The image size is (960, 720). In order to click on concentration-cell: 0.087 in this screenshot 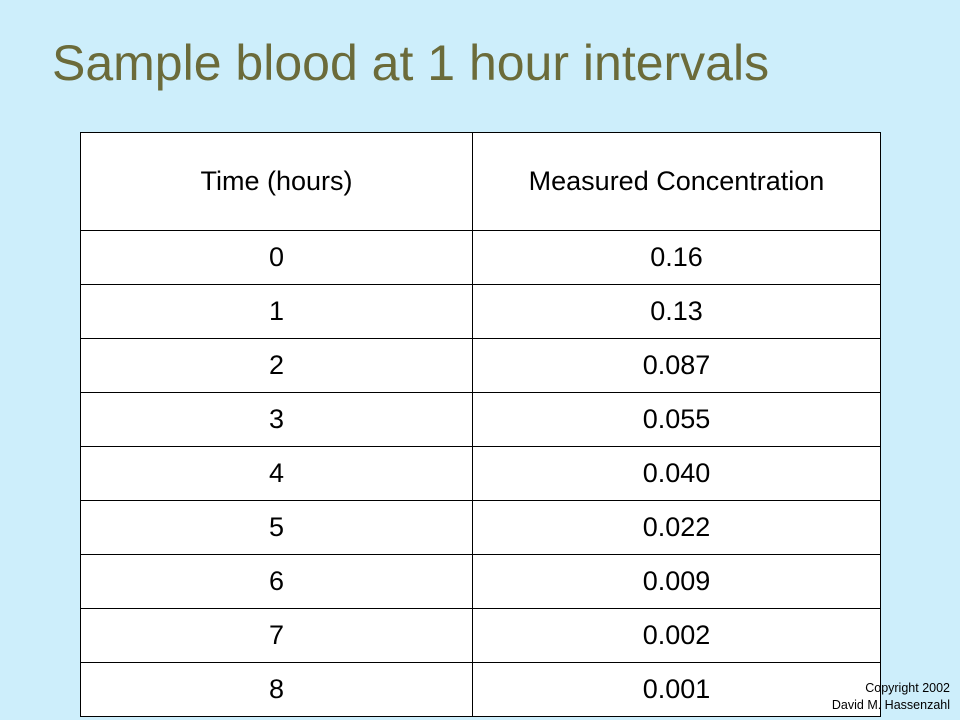, I will do `click(676, 365)`.